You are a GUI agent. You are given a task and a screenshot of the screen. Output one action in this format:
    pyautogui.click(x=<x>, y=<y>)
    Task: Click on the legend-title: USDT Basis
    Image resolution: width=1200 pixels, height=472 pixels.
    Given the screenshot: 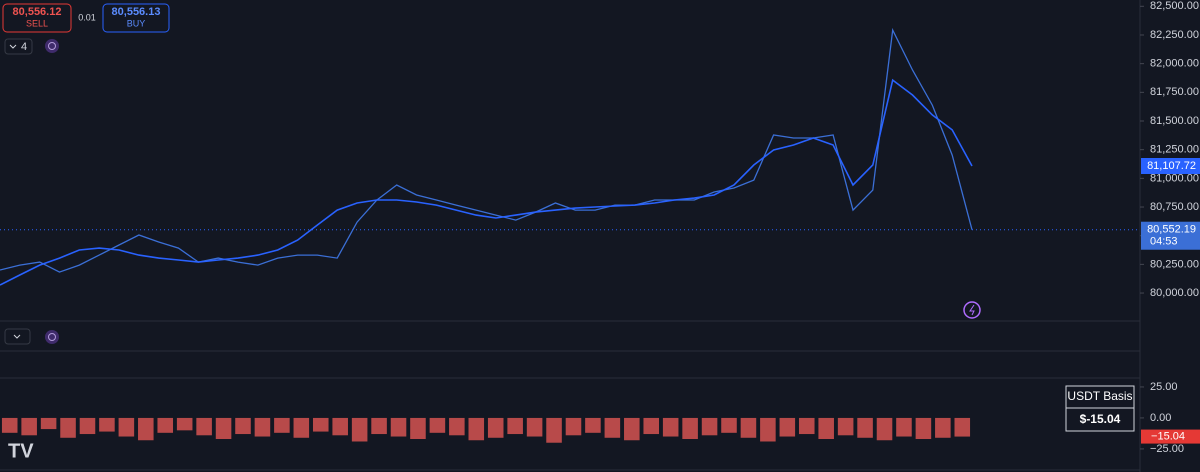 What is the action you would take?
    pyautogui.click(x=1099, y=396)
    